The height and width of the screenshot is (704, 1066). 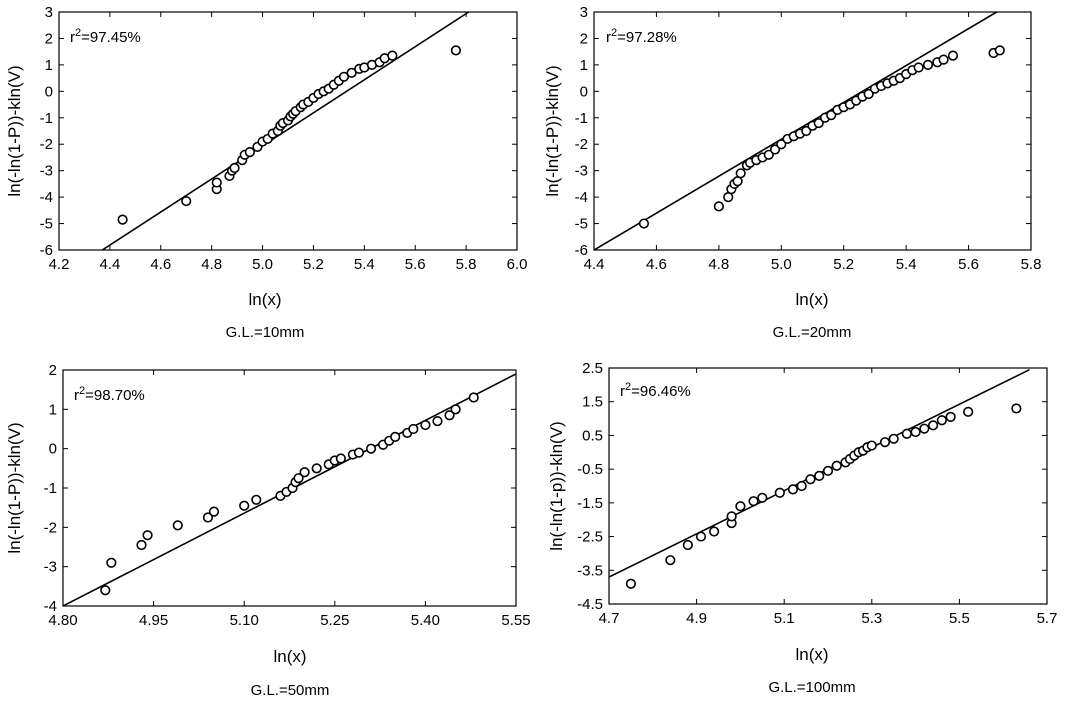 I want to click on panel-caption: G.L.=20mm, so click(x=812, y=332).